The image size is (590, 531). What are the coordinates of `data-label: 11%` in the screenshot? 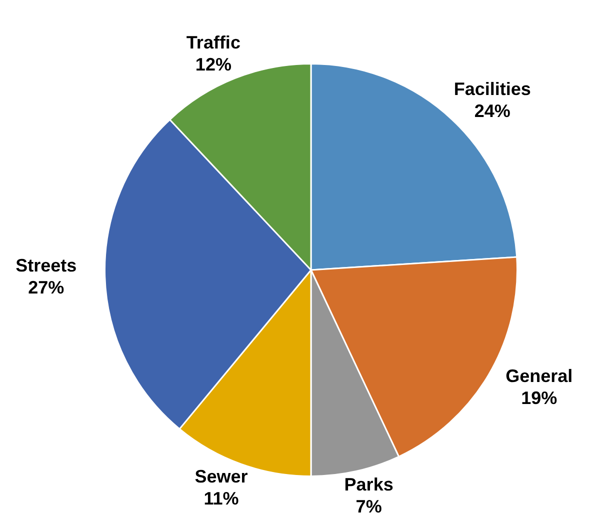 It's located at (221, 498).